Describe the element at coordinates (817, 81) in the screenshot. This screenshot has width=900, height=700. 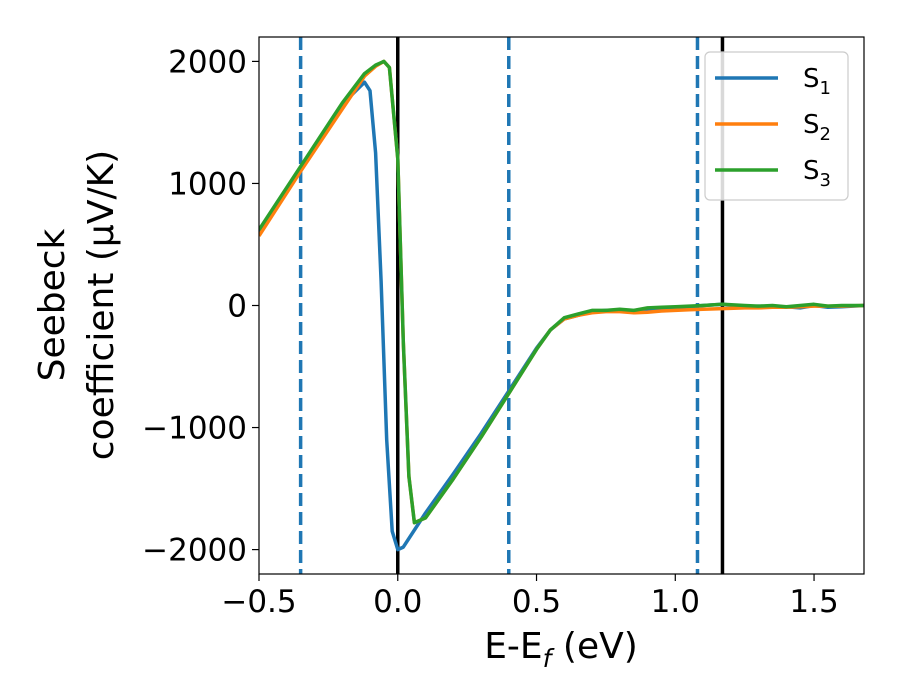
I see `legend-label-S1: S1` at that location.